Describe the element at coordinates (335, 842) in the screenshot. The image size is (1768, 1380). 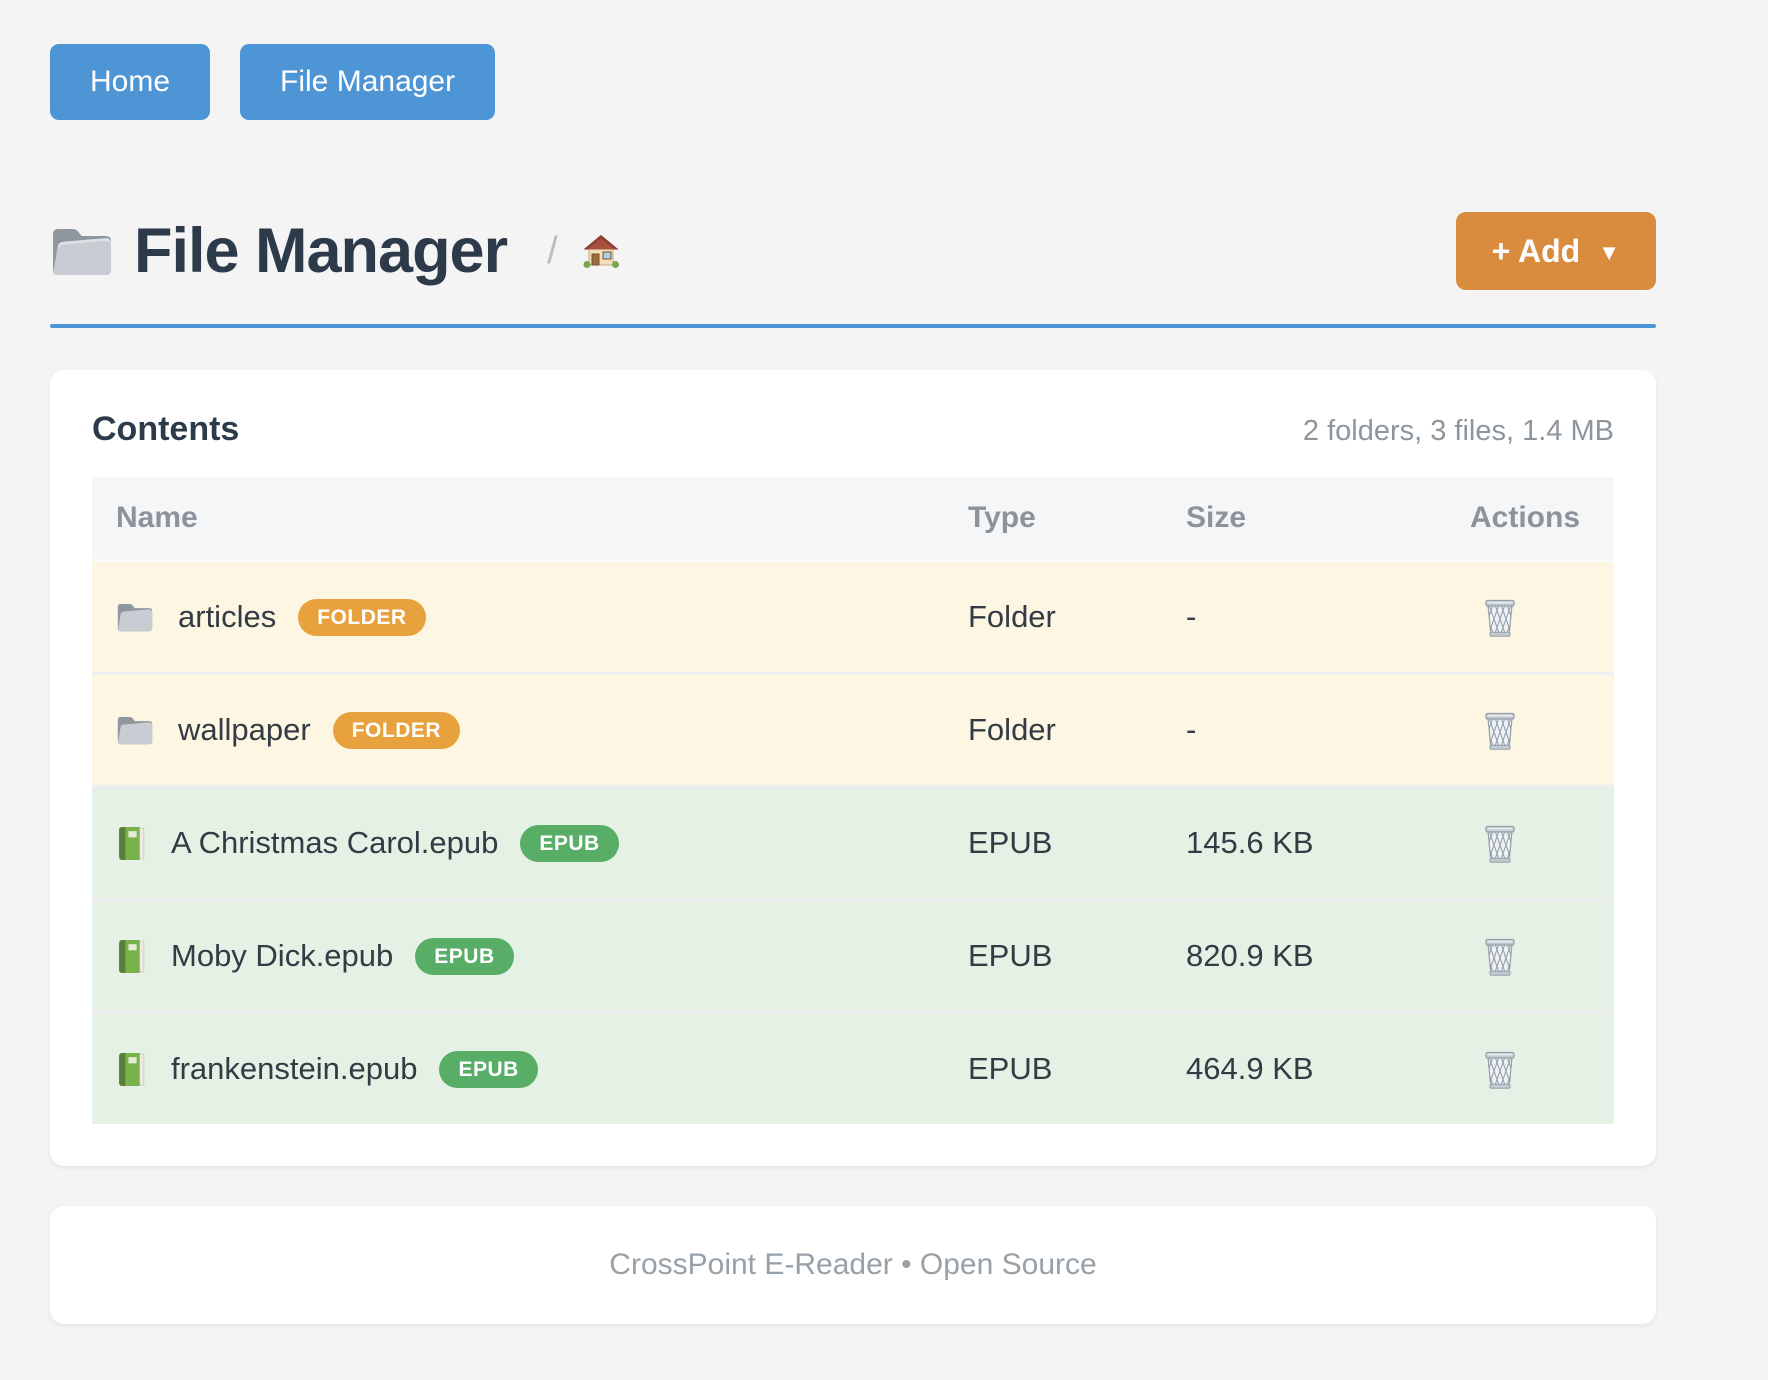
I see `file-name-link: A Christmas Carol.epub` at that location.